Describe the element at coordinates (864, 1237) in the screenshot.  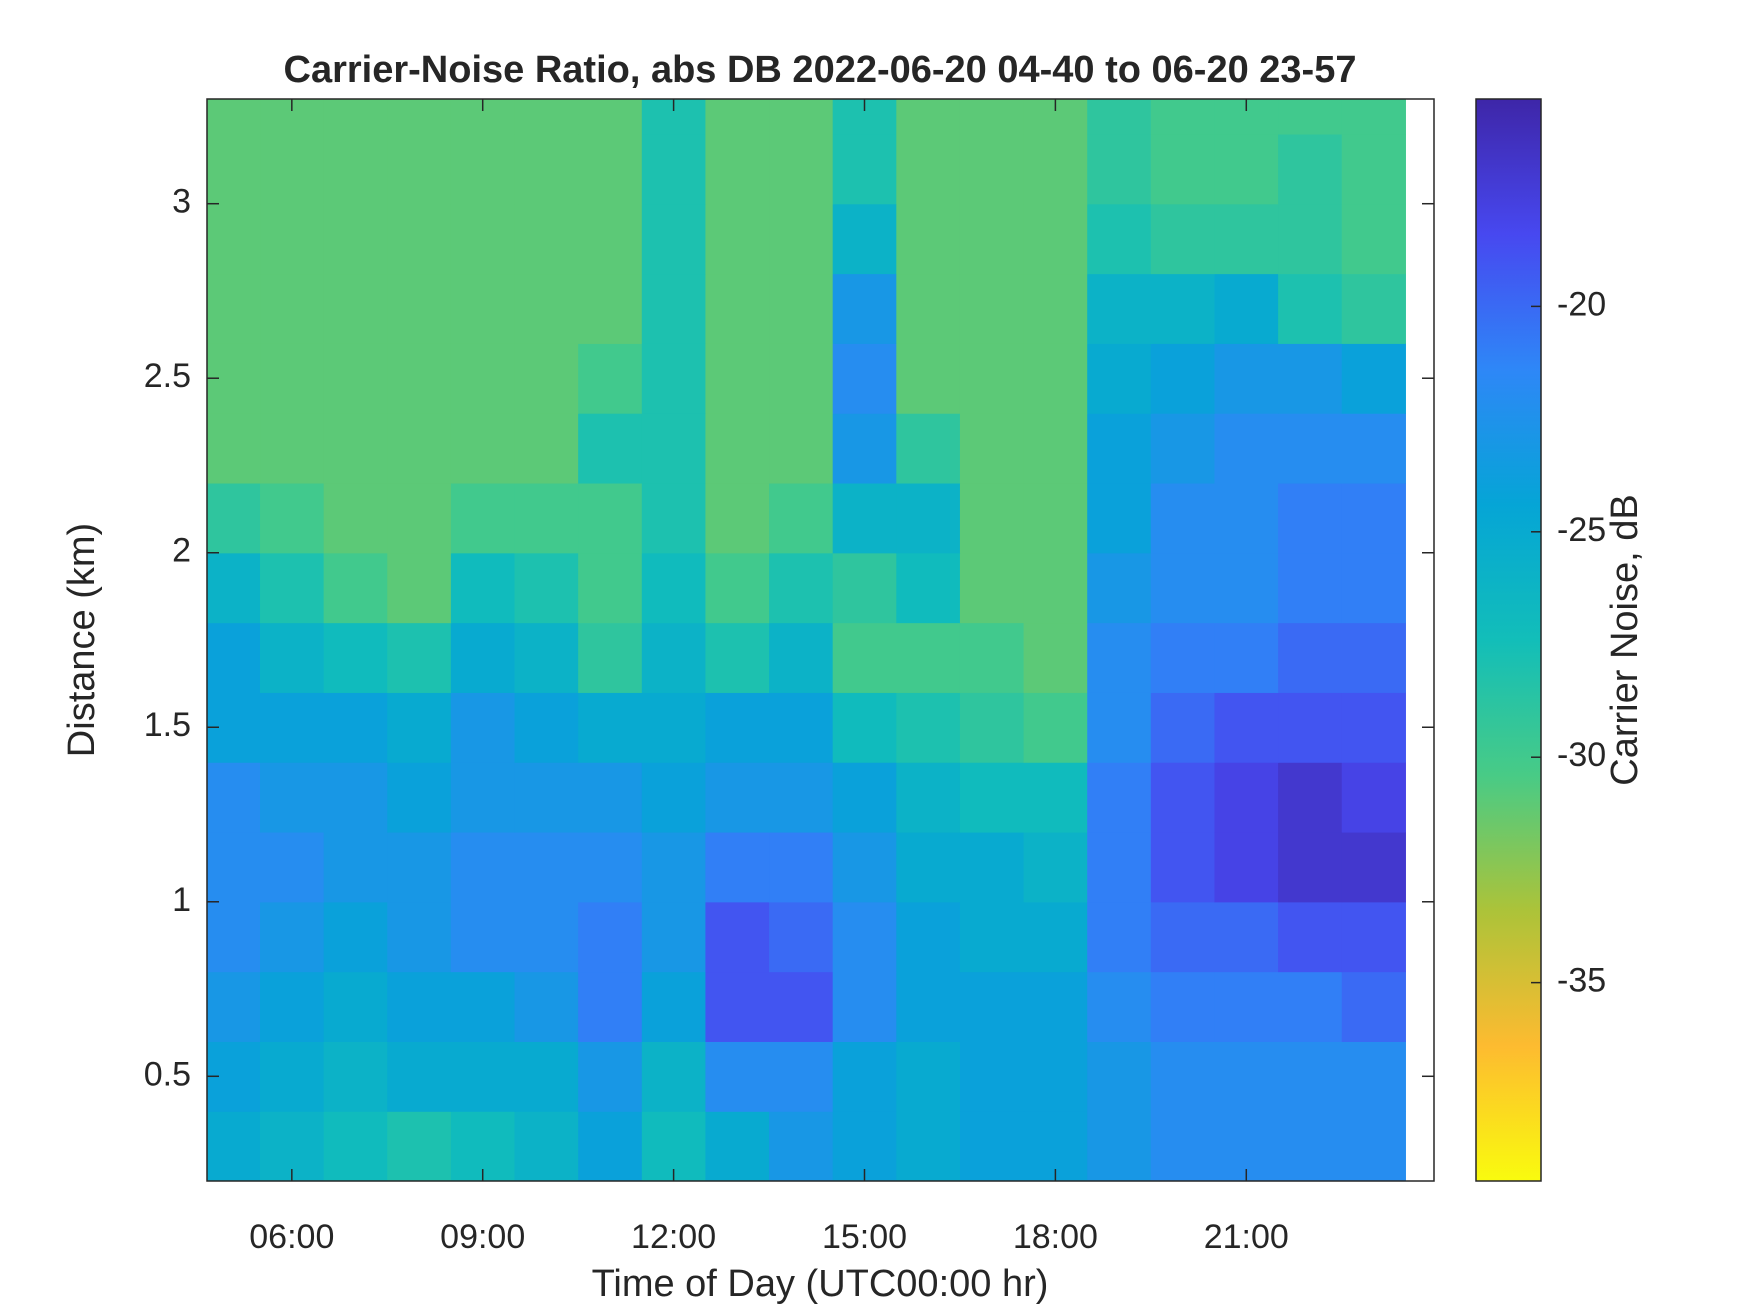
I see `x-tick-label: 15:00` at that location.